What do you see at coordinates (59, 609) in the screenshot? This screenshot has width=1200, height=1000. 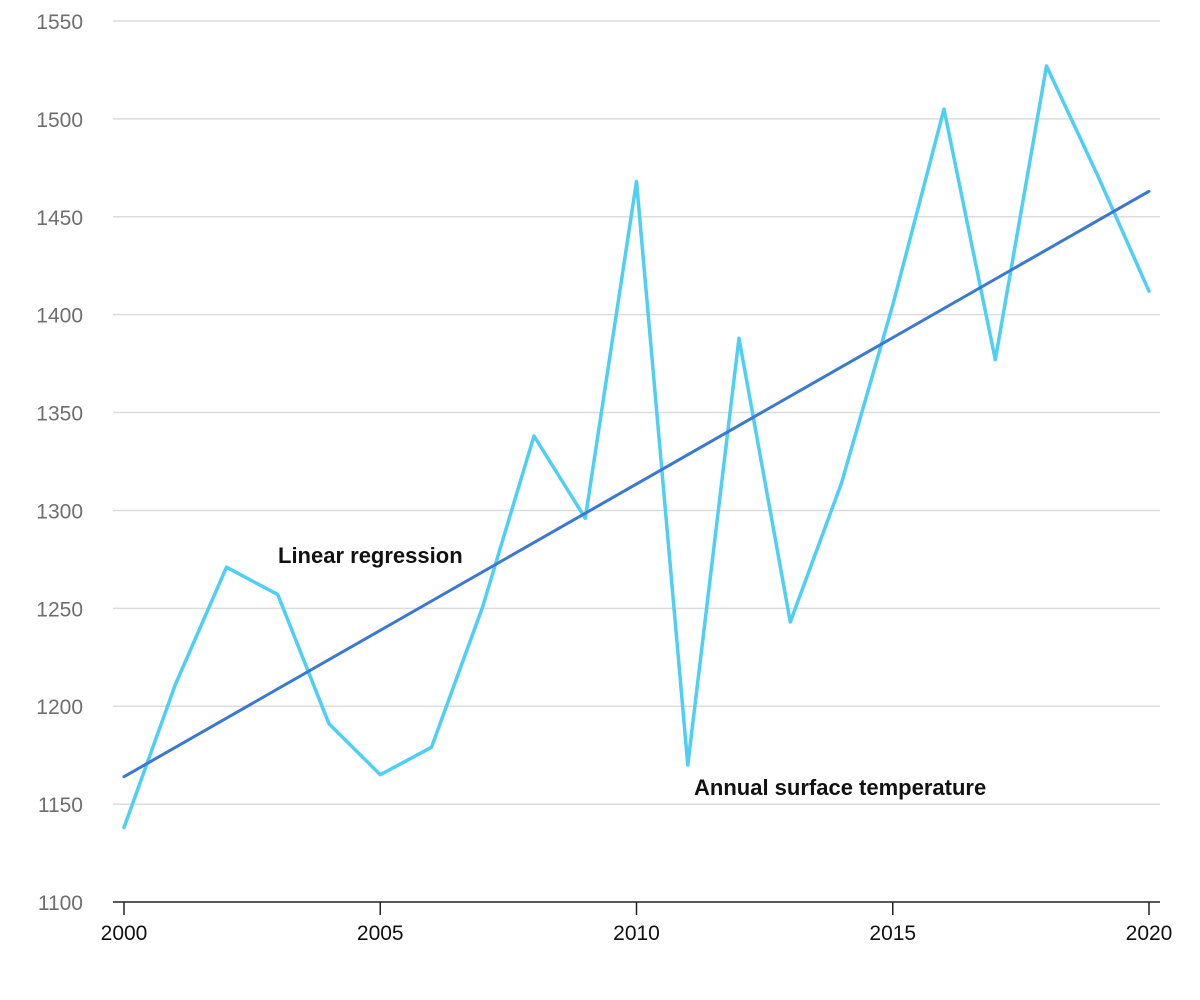 I see `y-tick-label: 1250` at bounding box center [59, 609].